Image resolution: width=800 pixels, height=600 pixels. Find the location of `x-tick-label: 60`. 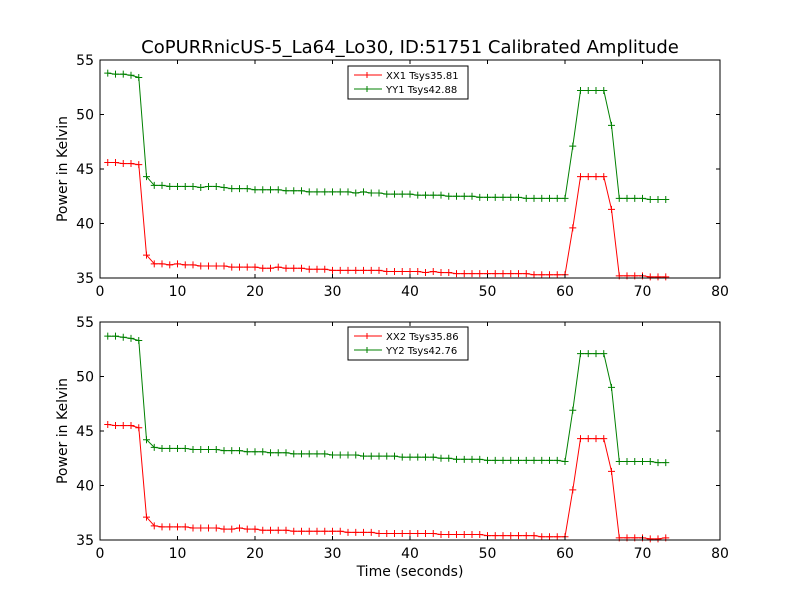

x-tick-label: 60 is located at coordinates (565, 292).